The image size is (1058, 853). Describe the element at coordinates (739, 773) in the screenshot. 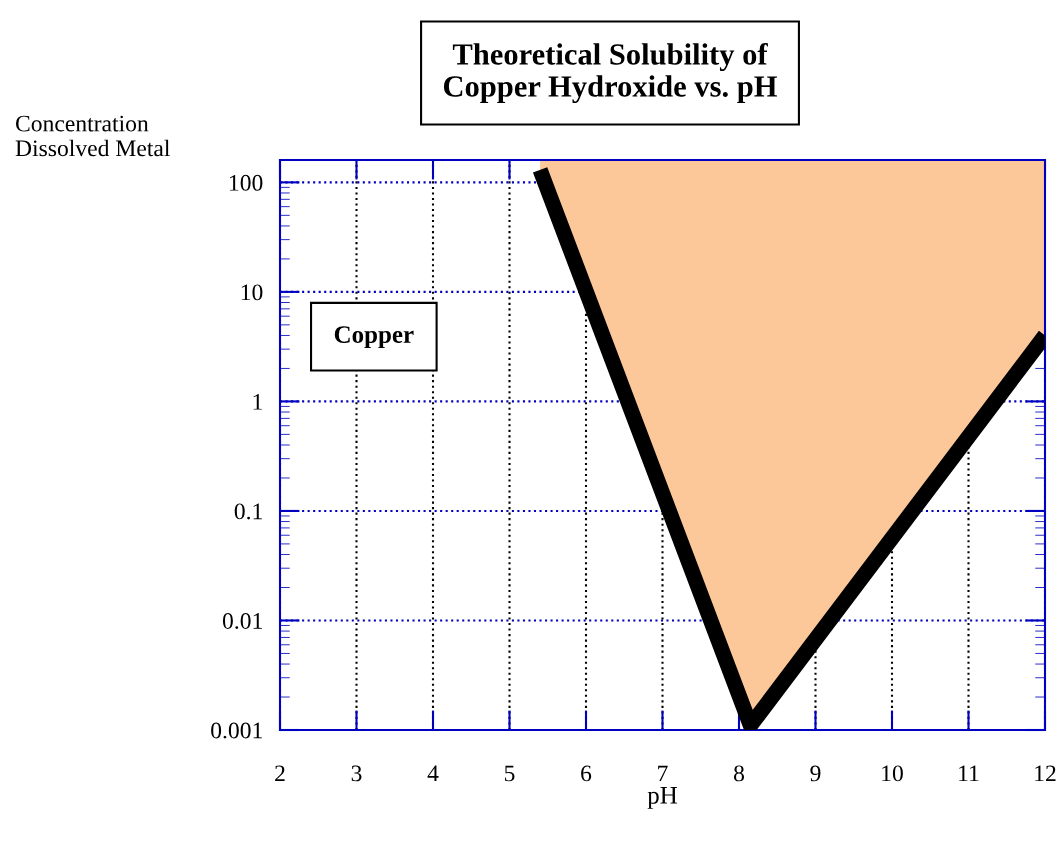

I see `x-tick-label: 8` at that location.